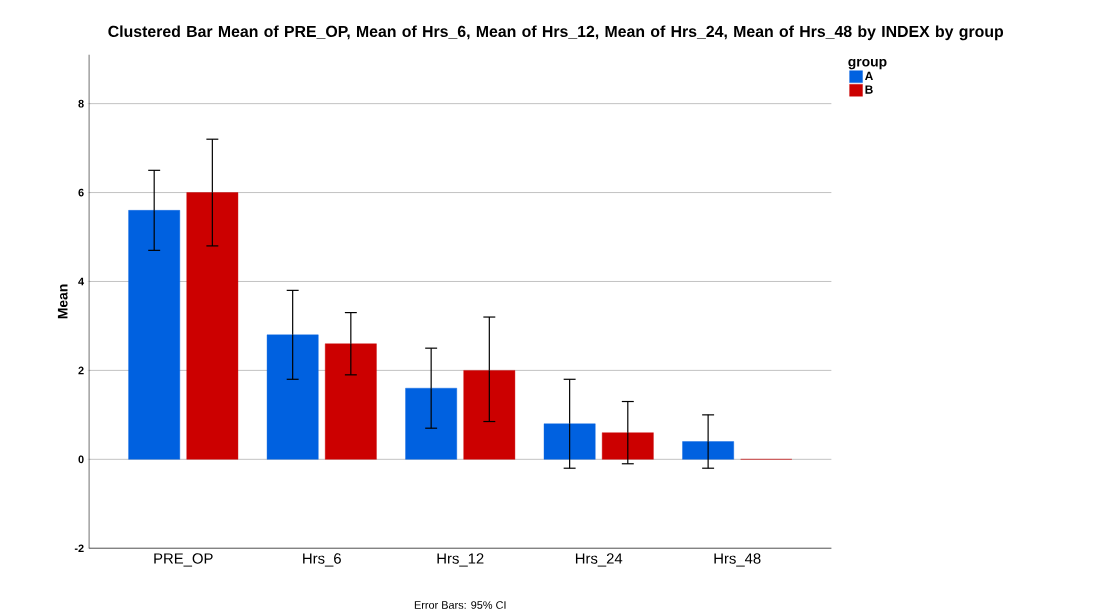 This screenshot has width=1106, height=615. I want to click on legend-label: A, so click(869, 76).